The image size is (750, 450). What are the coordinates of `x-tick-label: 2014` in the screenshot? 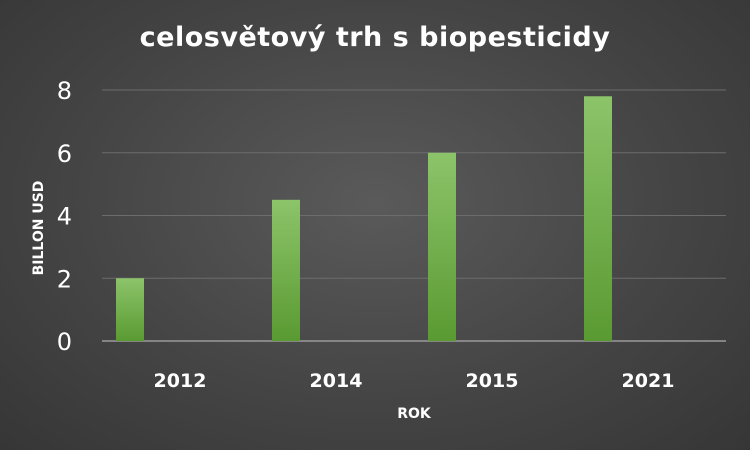 It's located at (336, 381).